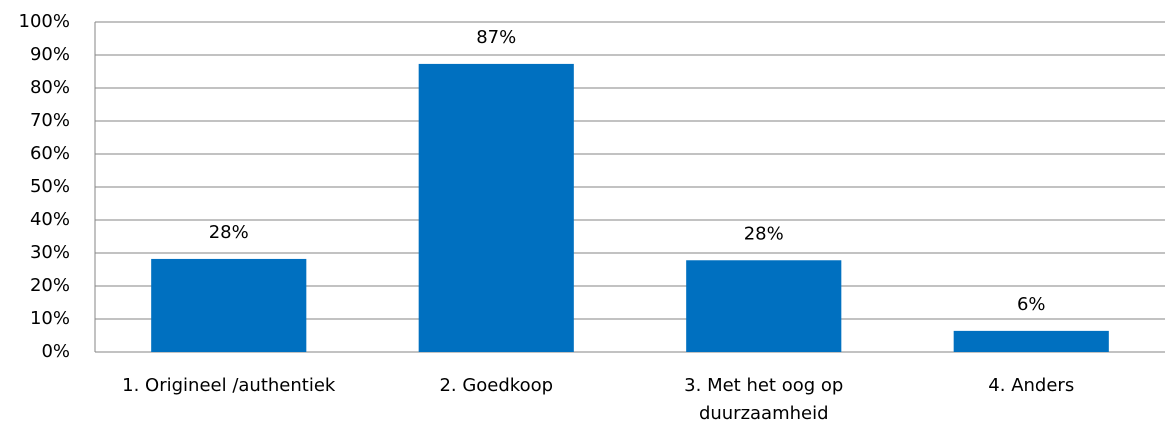  Describe the element at coordinates (50, 120) in the screenshot. I see `y-tick-label: 70%` at that location.